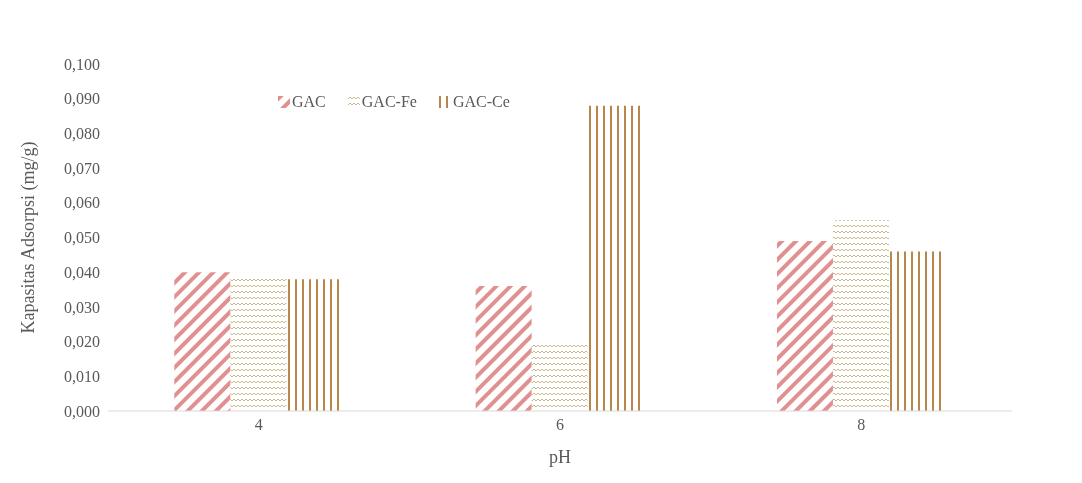  What do you see at coordinates (308, 102) in the screenshot?
I see `legend-label: GAC` at bounding box center [308, 102].